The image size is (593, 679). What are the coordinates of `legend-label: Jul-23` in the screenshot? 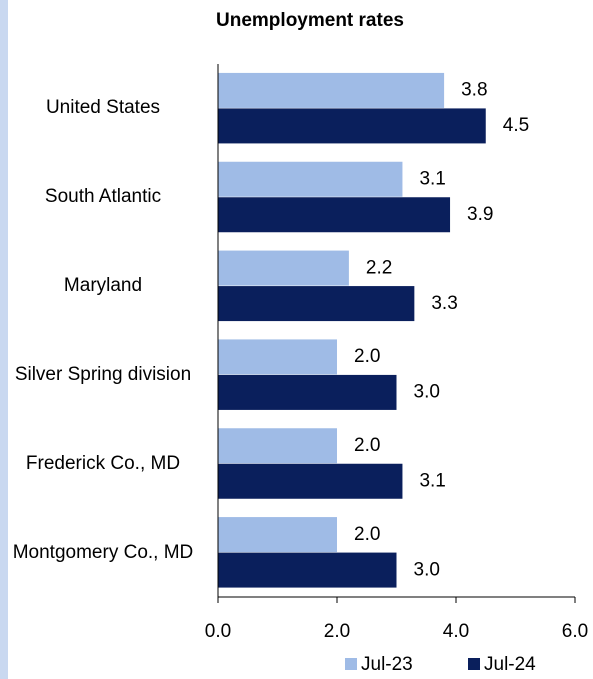 It's located at (387, 664).